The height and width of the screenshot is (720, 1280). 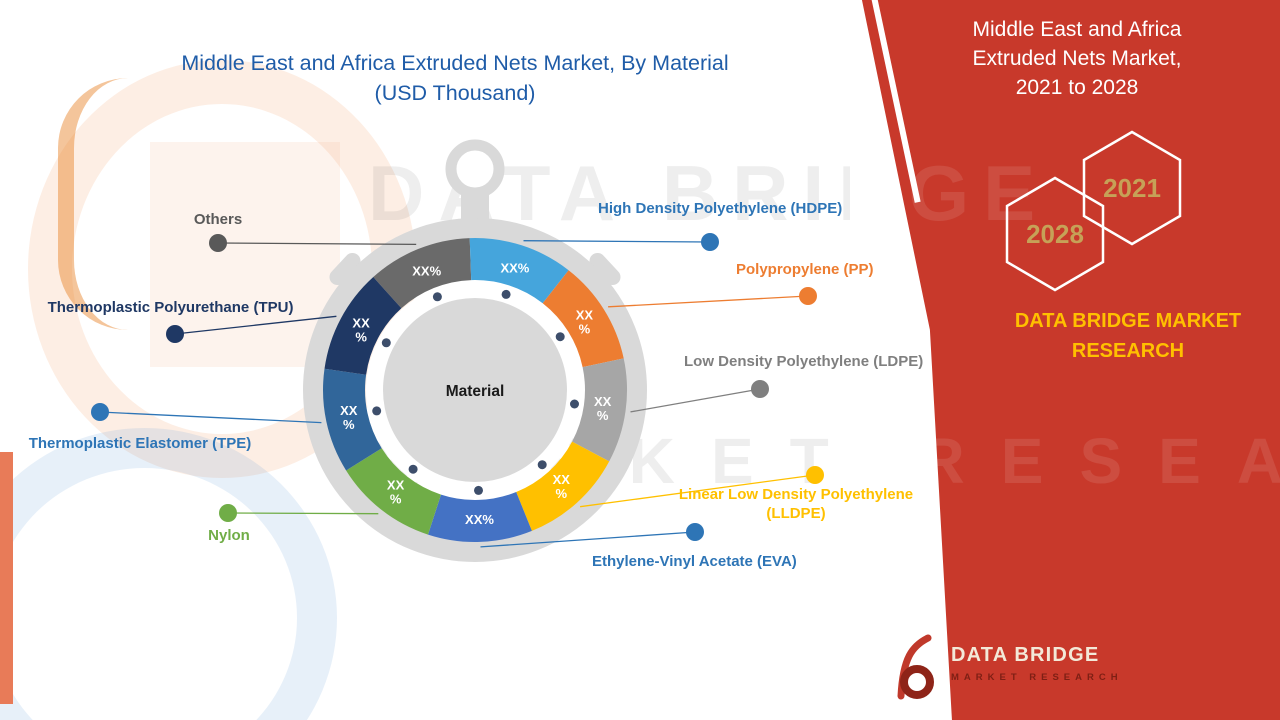 I want to click on databridge-logo-icon, so click(x=915, y=667).